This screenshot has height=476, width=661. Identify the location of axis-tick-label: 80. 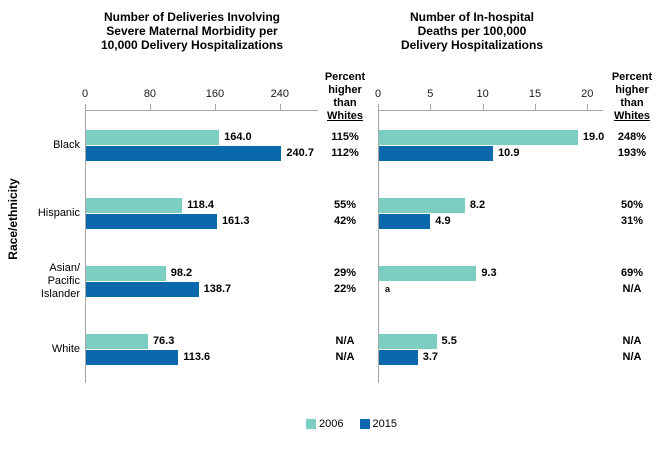
(150, 94).